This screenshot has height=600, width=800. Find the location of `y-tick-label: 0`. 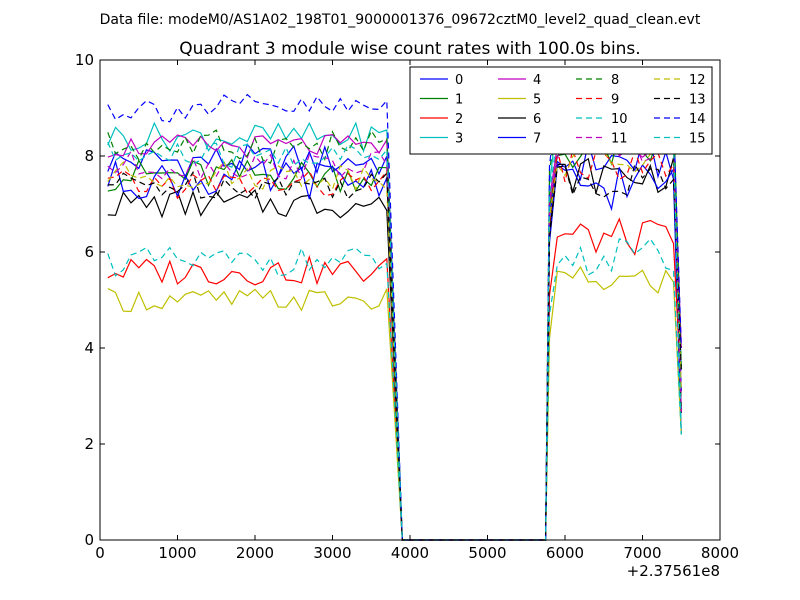

y-tick-label: 0 is located at coordinates (89, 540).